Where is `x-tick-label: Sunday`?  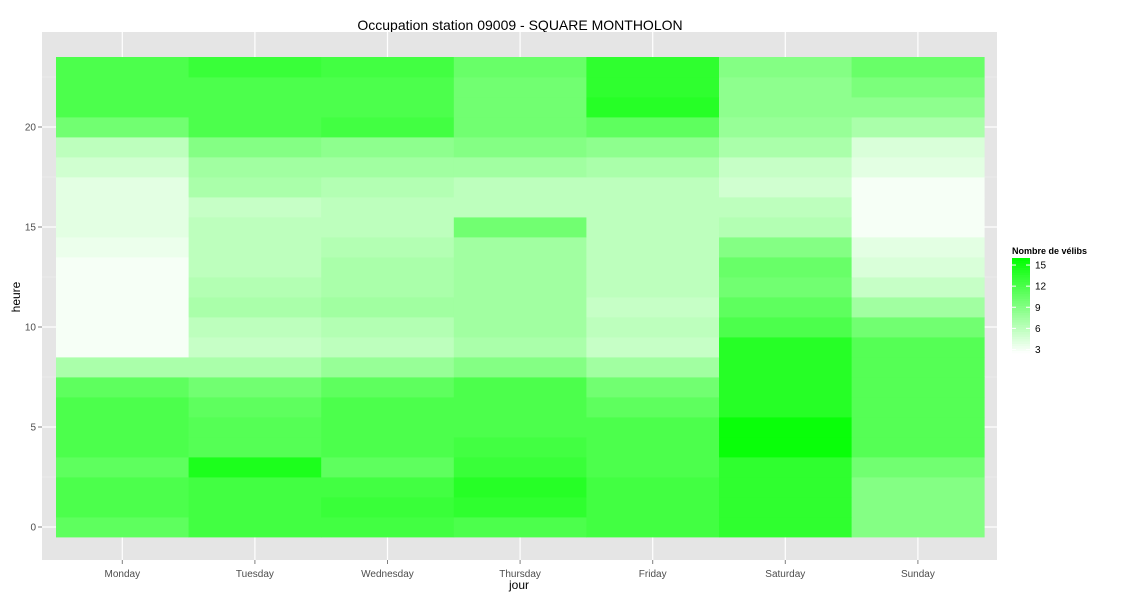
x-tick-label: Sunday is located at coordinates (918, 574).